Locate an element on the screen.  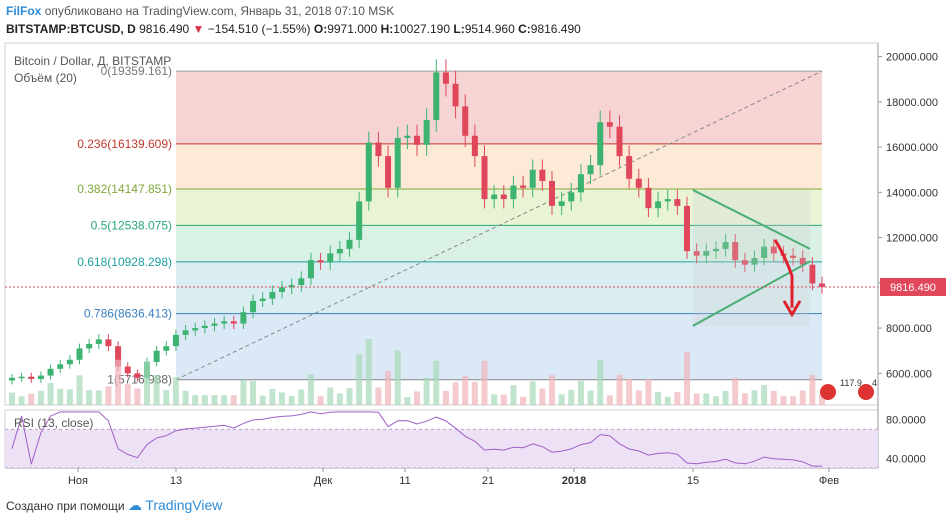
rsi-tick-label: 40.0000 is located at coordinates (906, 459).